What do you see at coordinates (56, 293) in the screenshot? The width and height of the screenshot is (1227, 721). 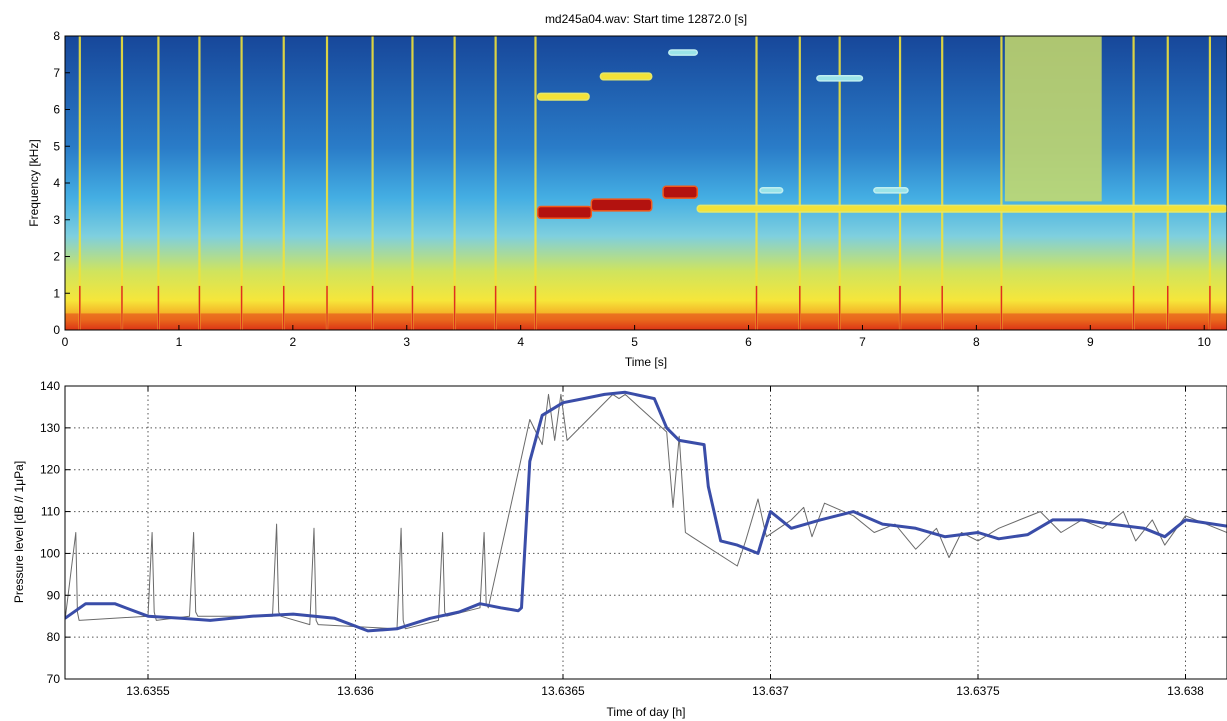 I see `y-tick-label: 1` at bounding box center [56, 293].